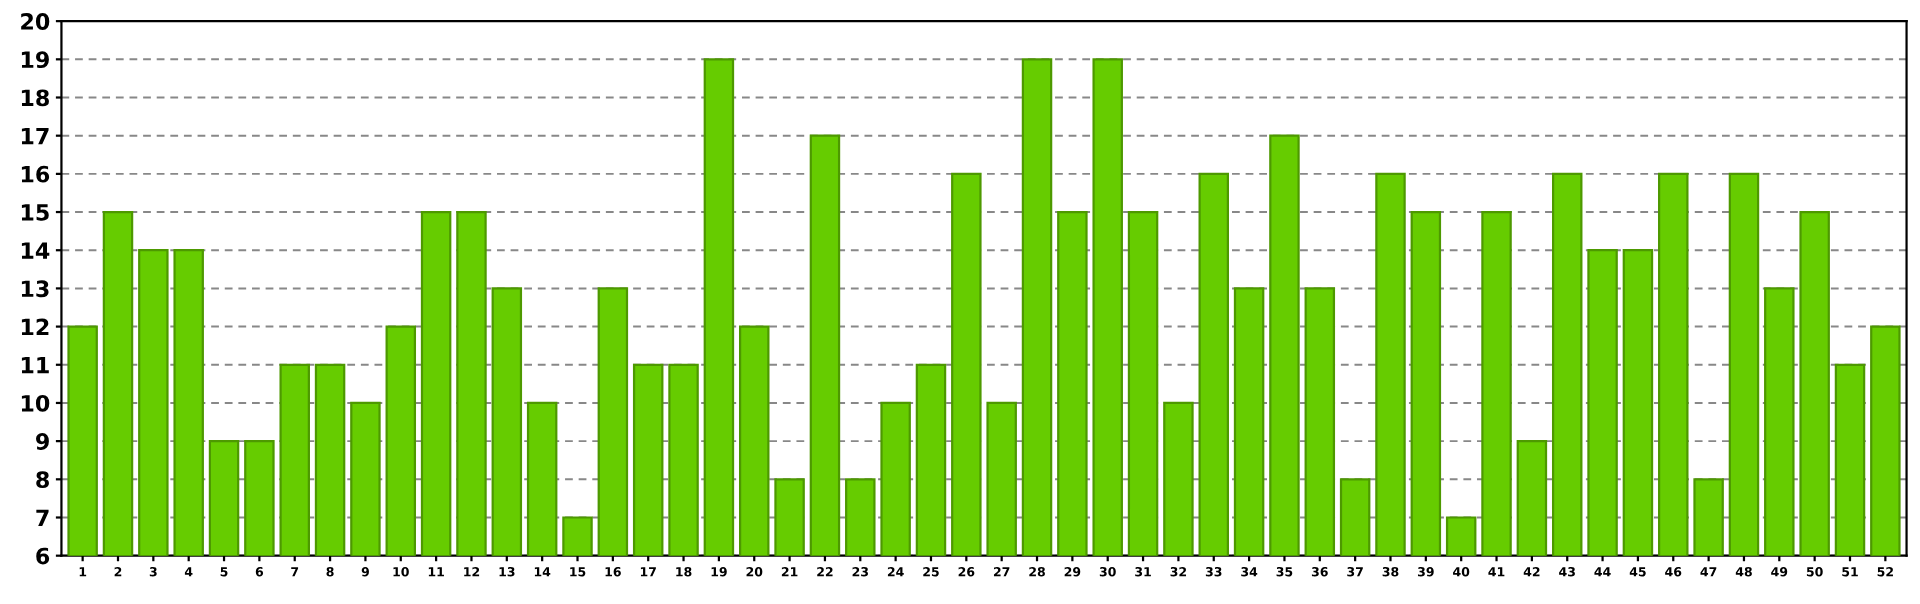 This screenshot has height=604, width=1920. I want to click on y-tick-label: 17, so click(35, 136).